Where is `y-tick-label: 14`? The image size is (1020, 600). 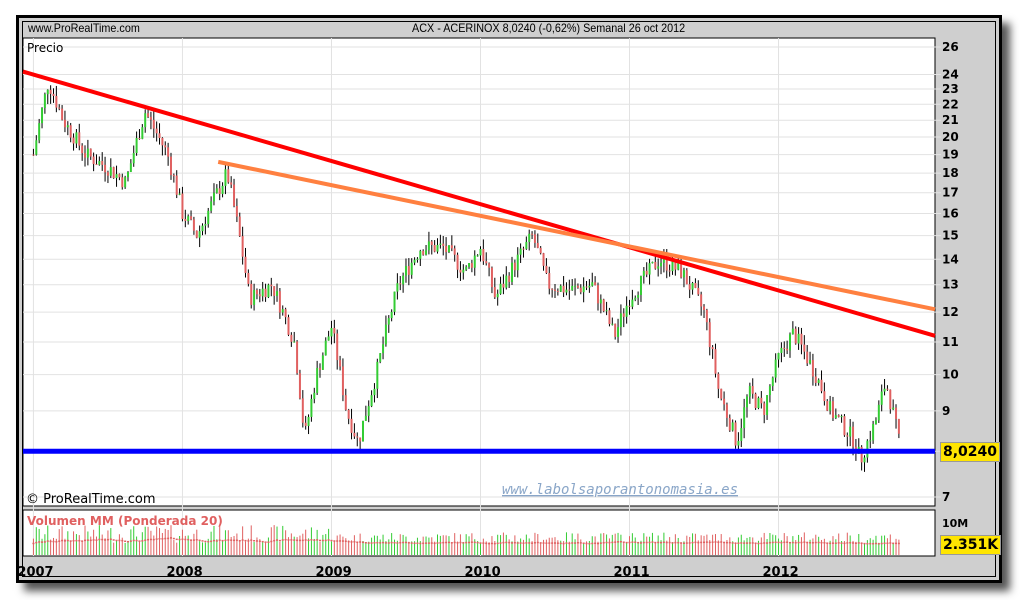
y-tick-label: 14 is located at coordinates (950, 259).